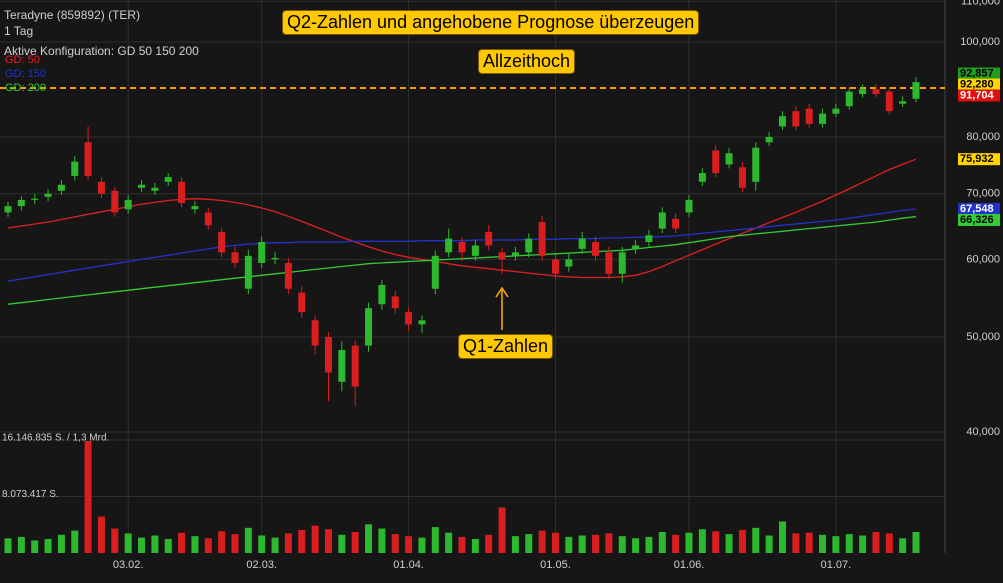  Describe the element at coordinates (19, 31) in the screenshot. I see `chart-subtitle: 1 Tag` at that location.